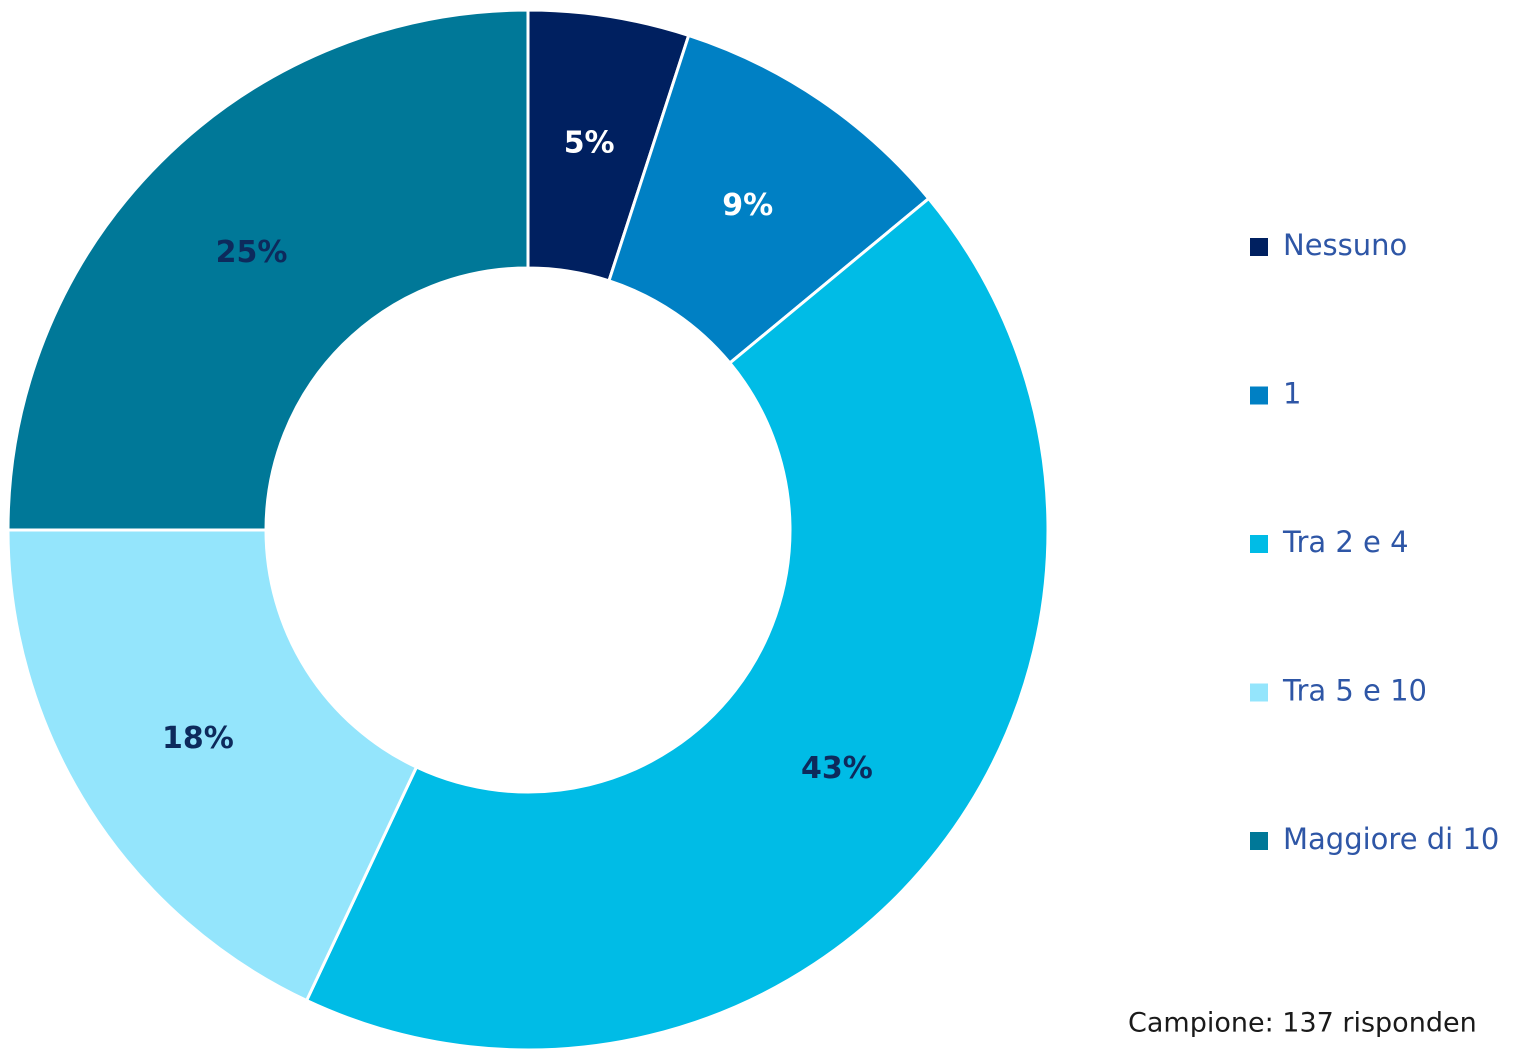  What do you see at coordinates (252, 252) in the screenshot?
I see `data-label: 25%` at bounding box center [252, 252].